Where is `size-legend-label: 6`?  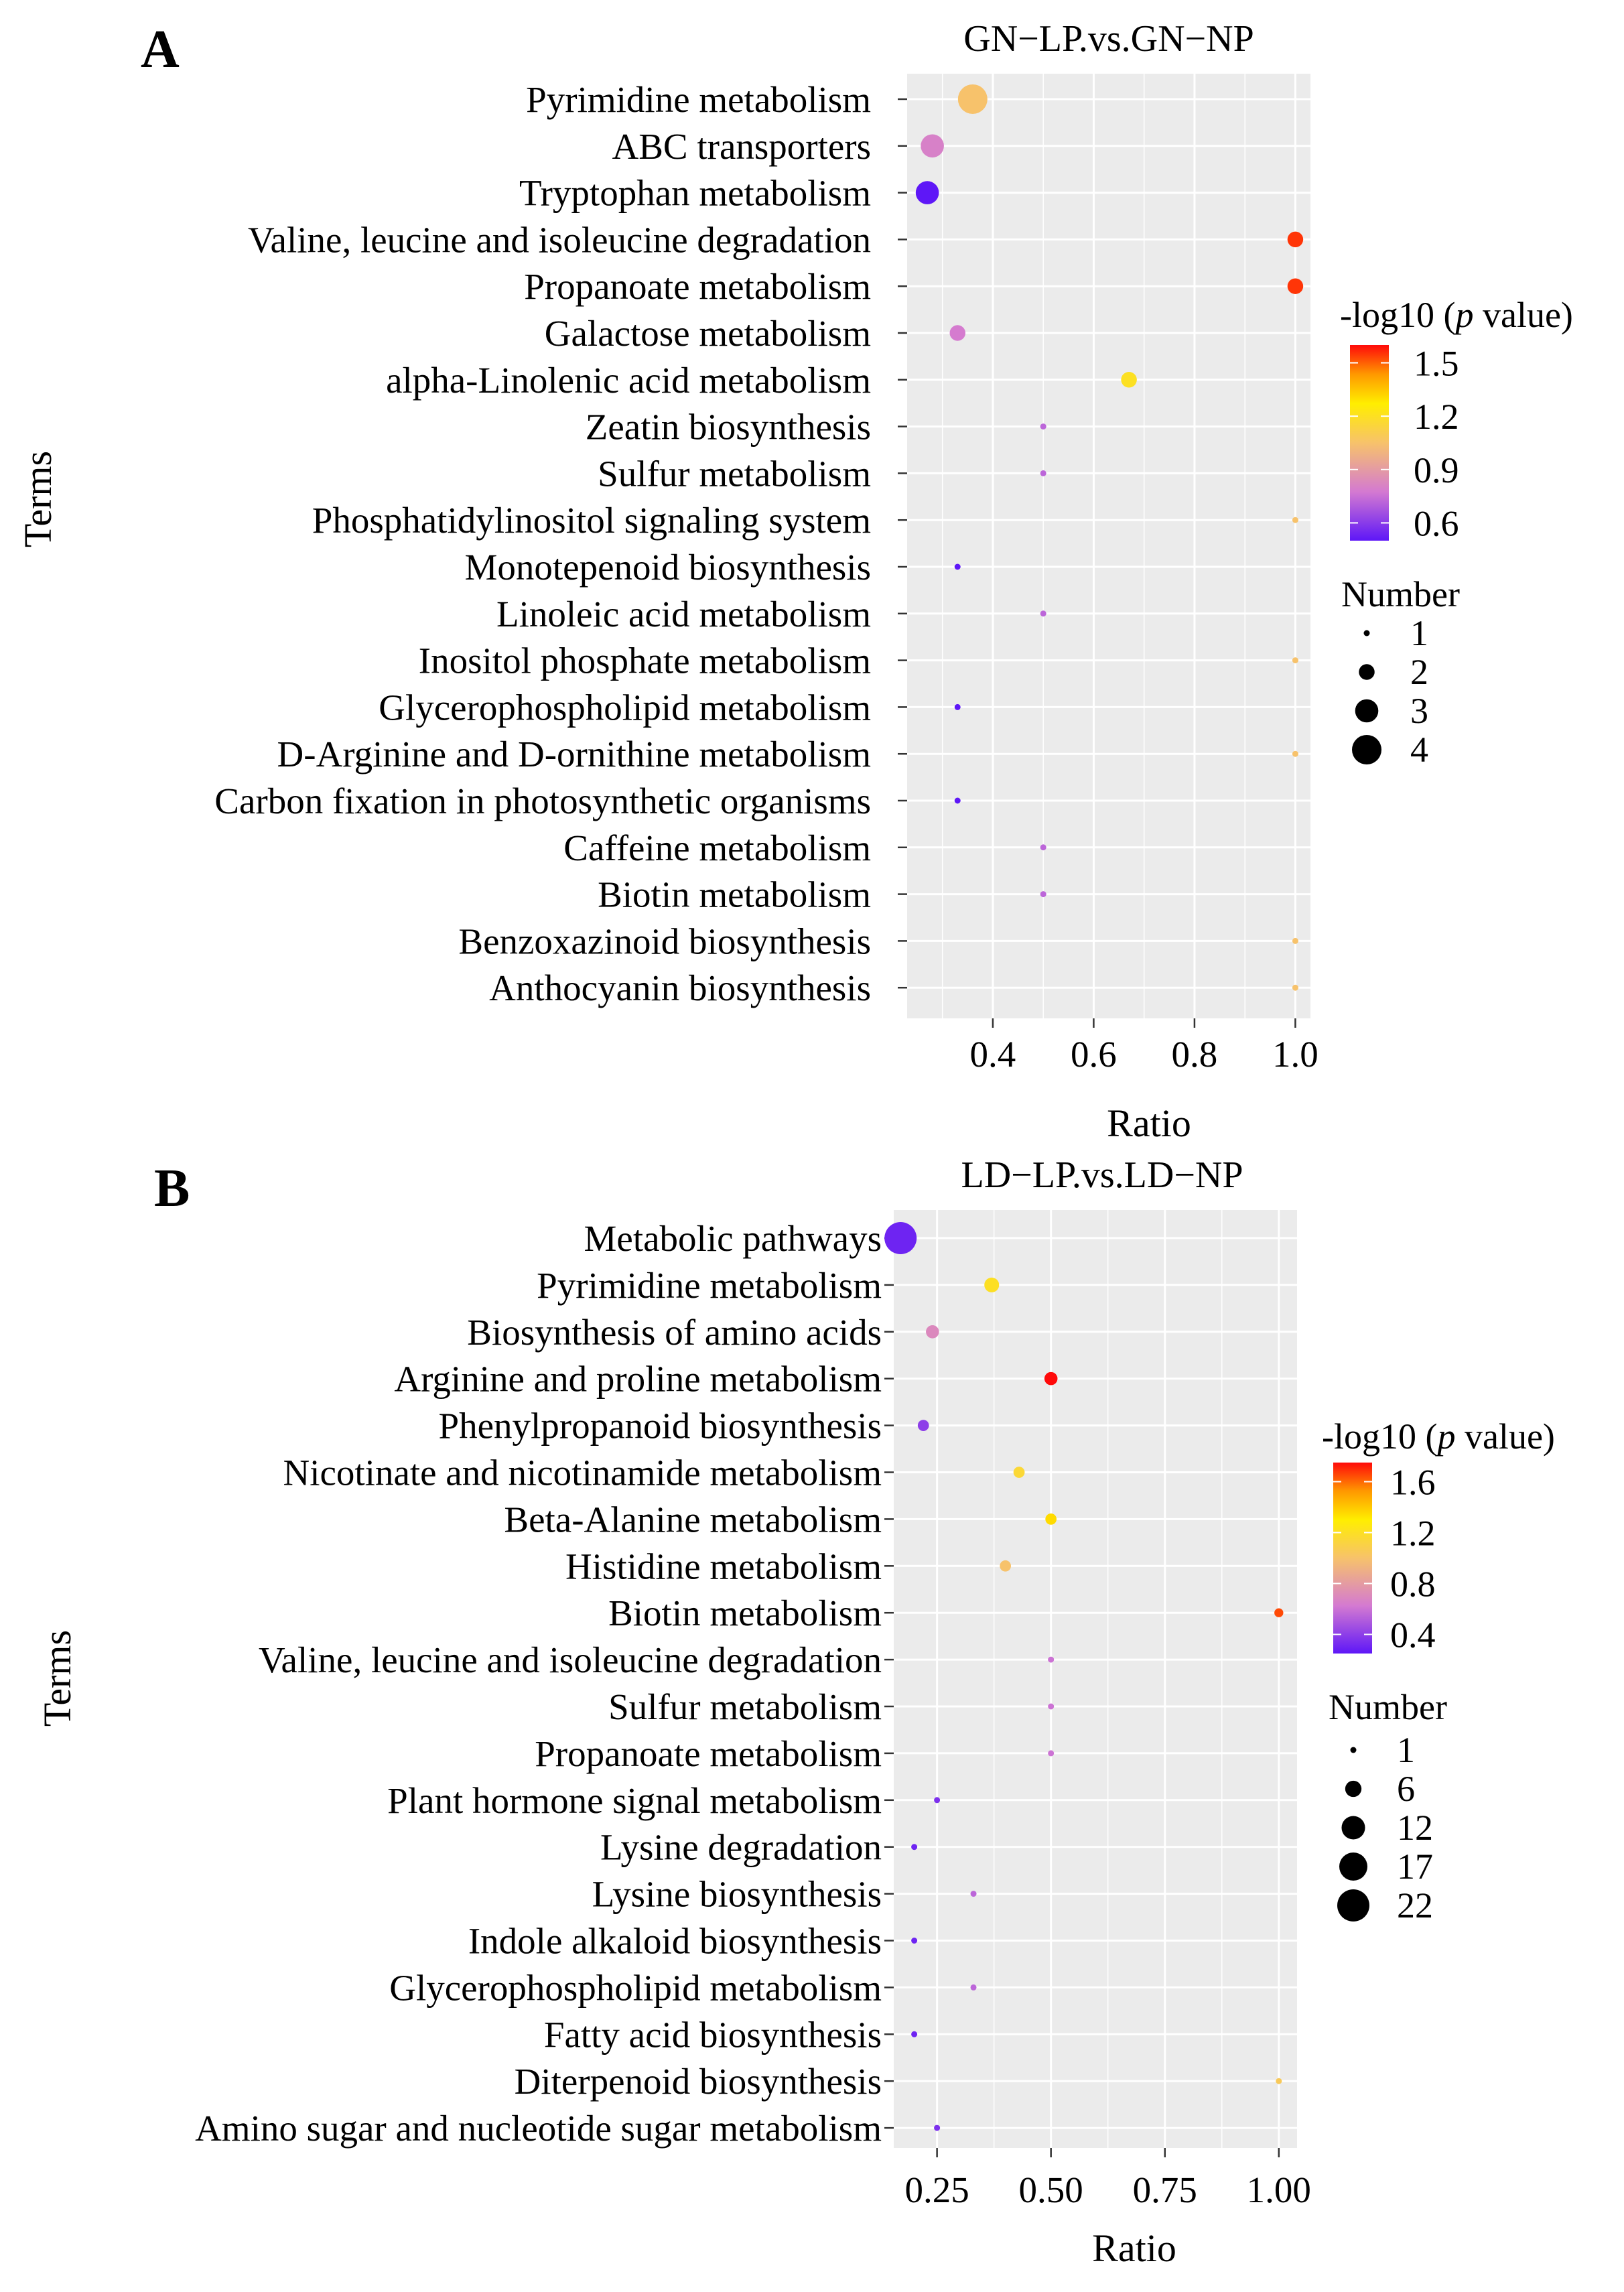
size-legend-label: 6 is located at coordinates (1406, 1789).